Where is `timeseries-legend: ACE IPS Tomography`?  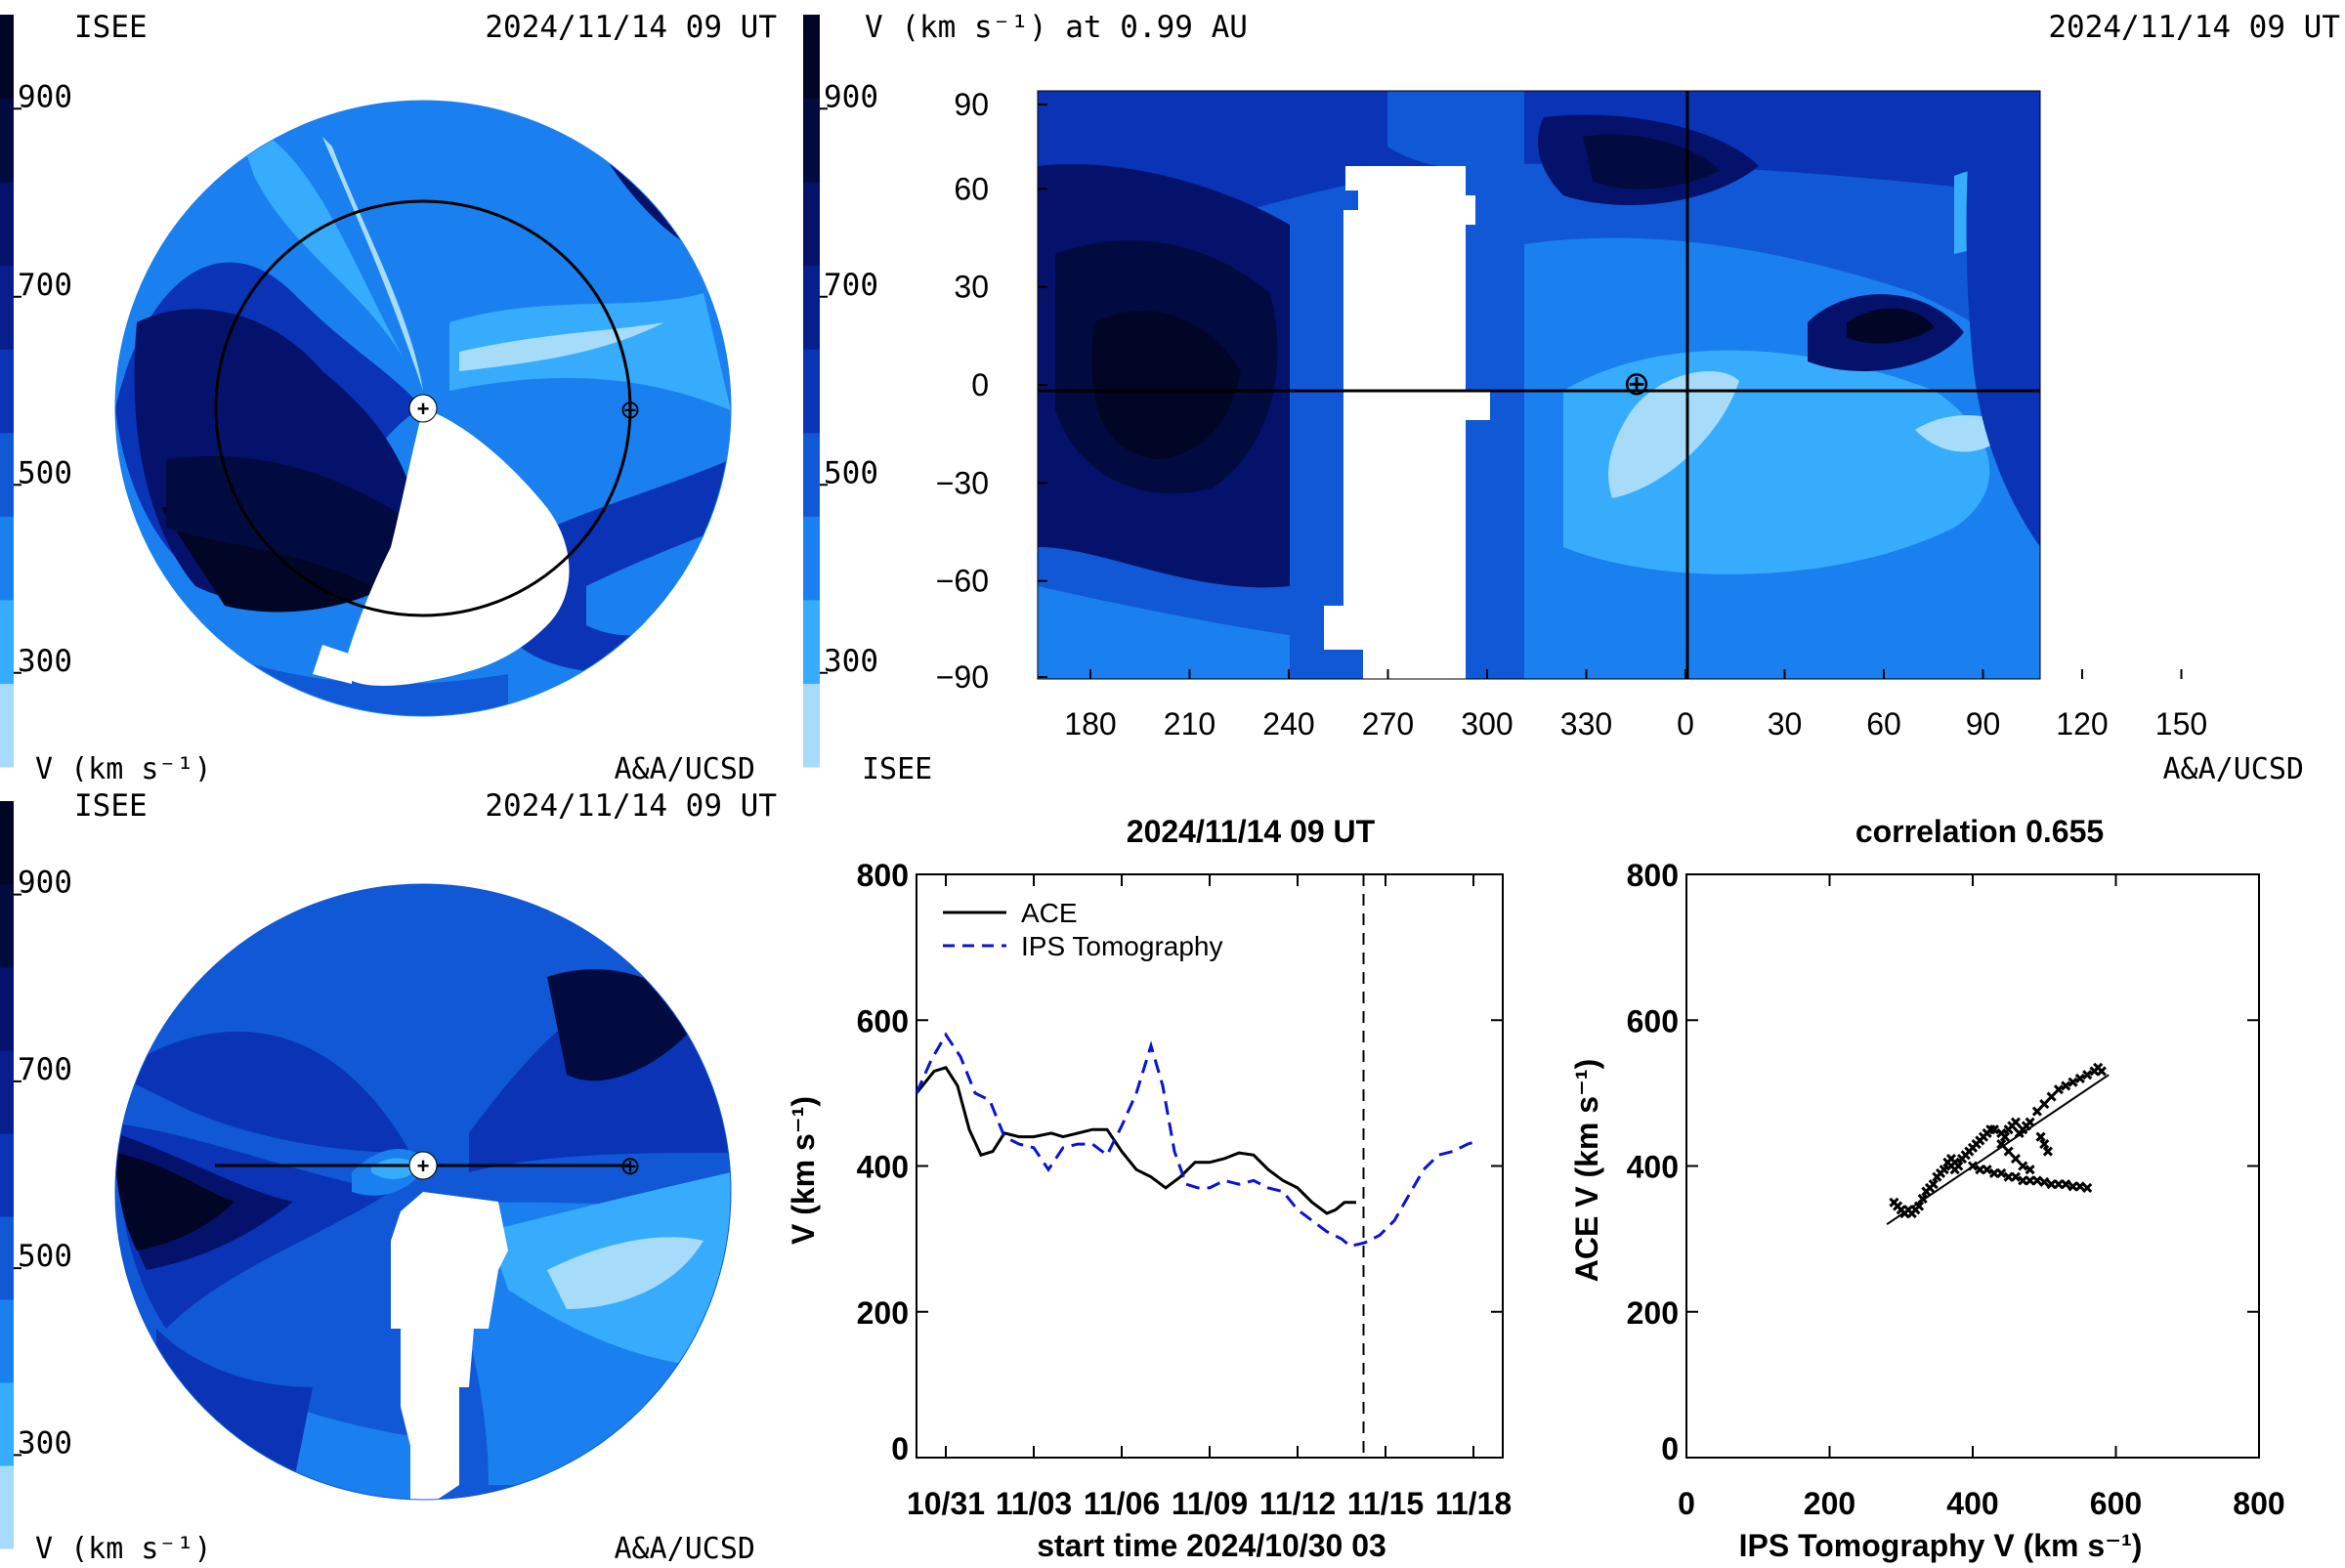 timeseries-legend: ACE IPS Tomography is located at coordinates (1083, 929).